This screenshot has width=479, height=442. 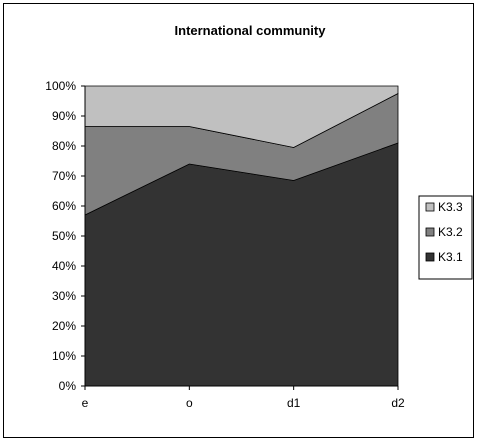 I want to click on legend-label: K3.3, so click(x=450, y=207).